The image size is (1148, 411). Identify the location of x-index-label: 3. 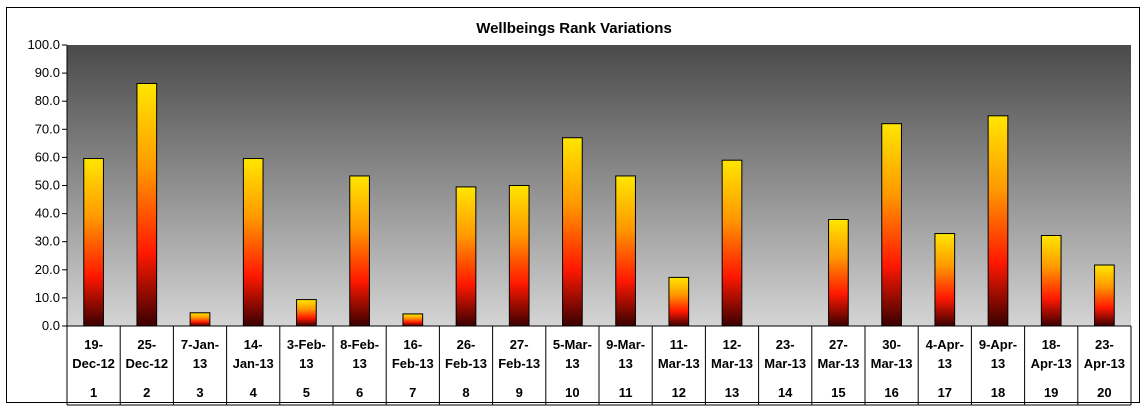
(199, 392).